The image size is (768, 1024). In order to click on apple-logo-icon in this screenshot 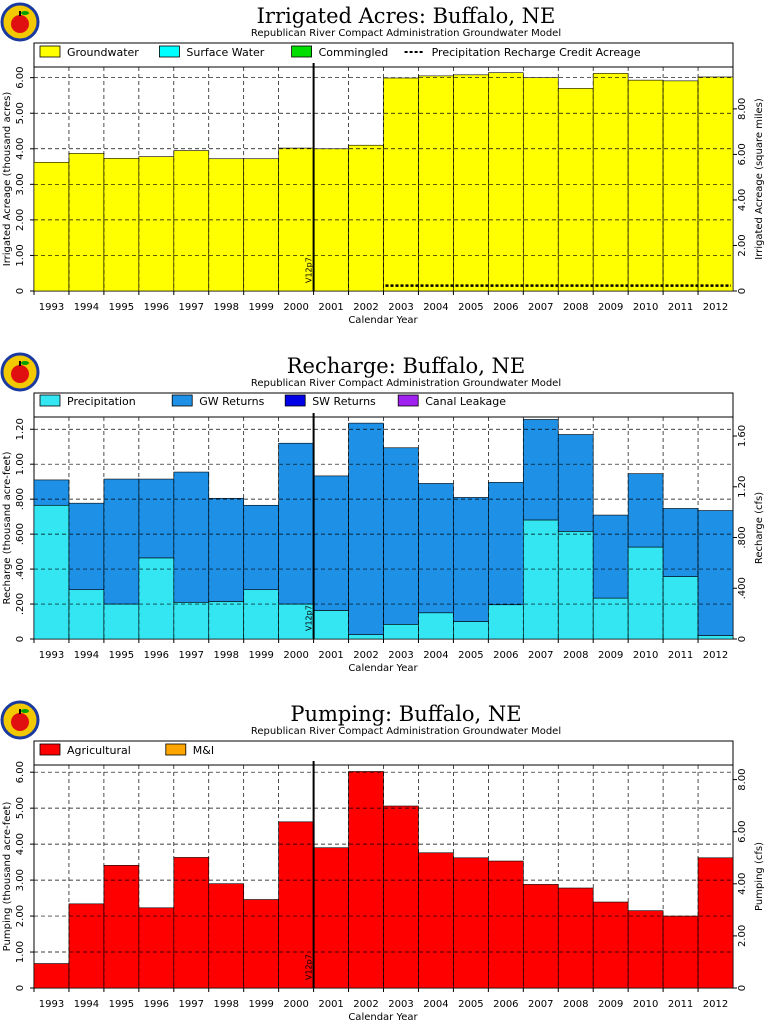, I will do `click(20, 372)`.